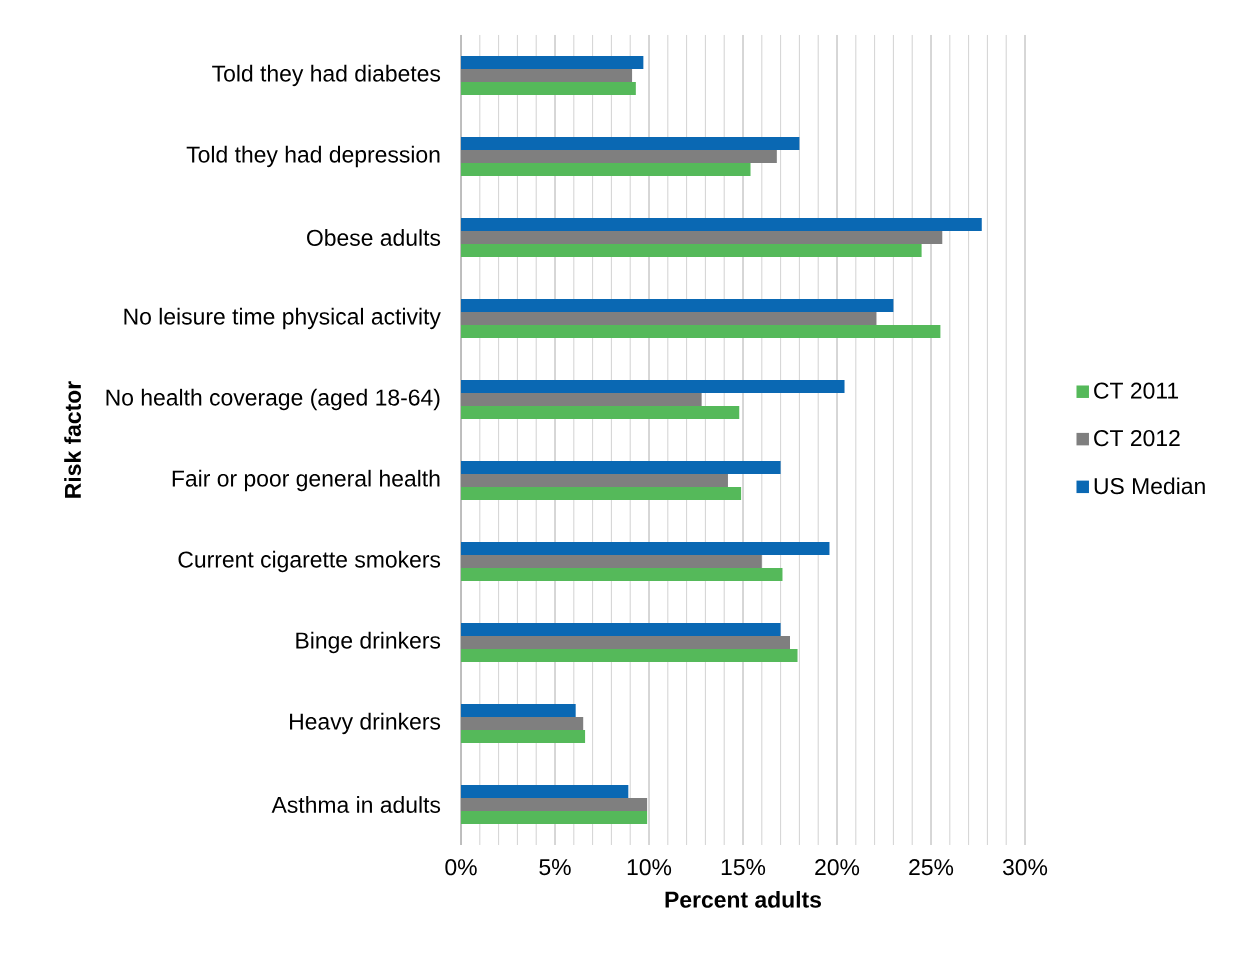  What do you see at coordinates (1025, 867) in the screenshot?
I see `x-tick-label: 30%` at bounding box center [1025, 867].